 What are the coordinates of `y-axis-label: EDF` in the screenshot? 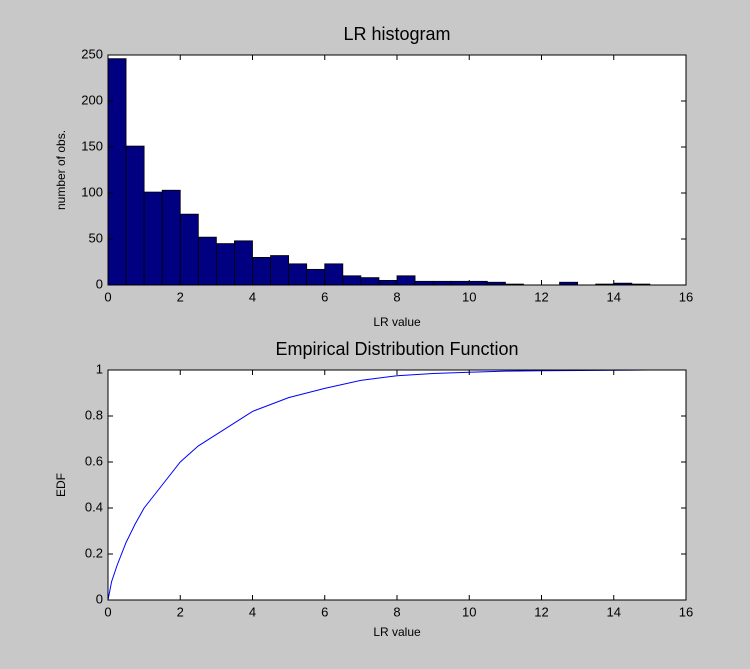 It's located at (61, 485).